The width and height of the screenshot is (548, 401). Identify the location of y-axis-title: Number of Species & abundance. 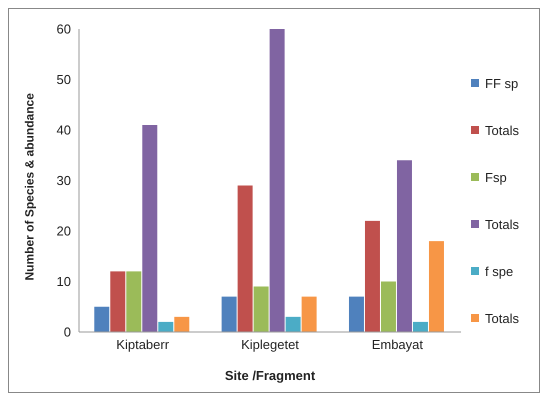
(29, 186).